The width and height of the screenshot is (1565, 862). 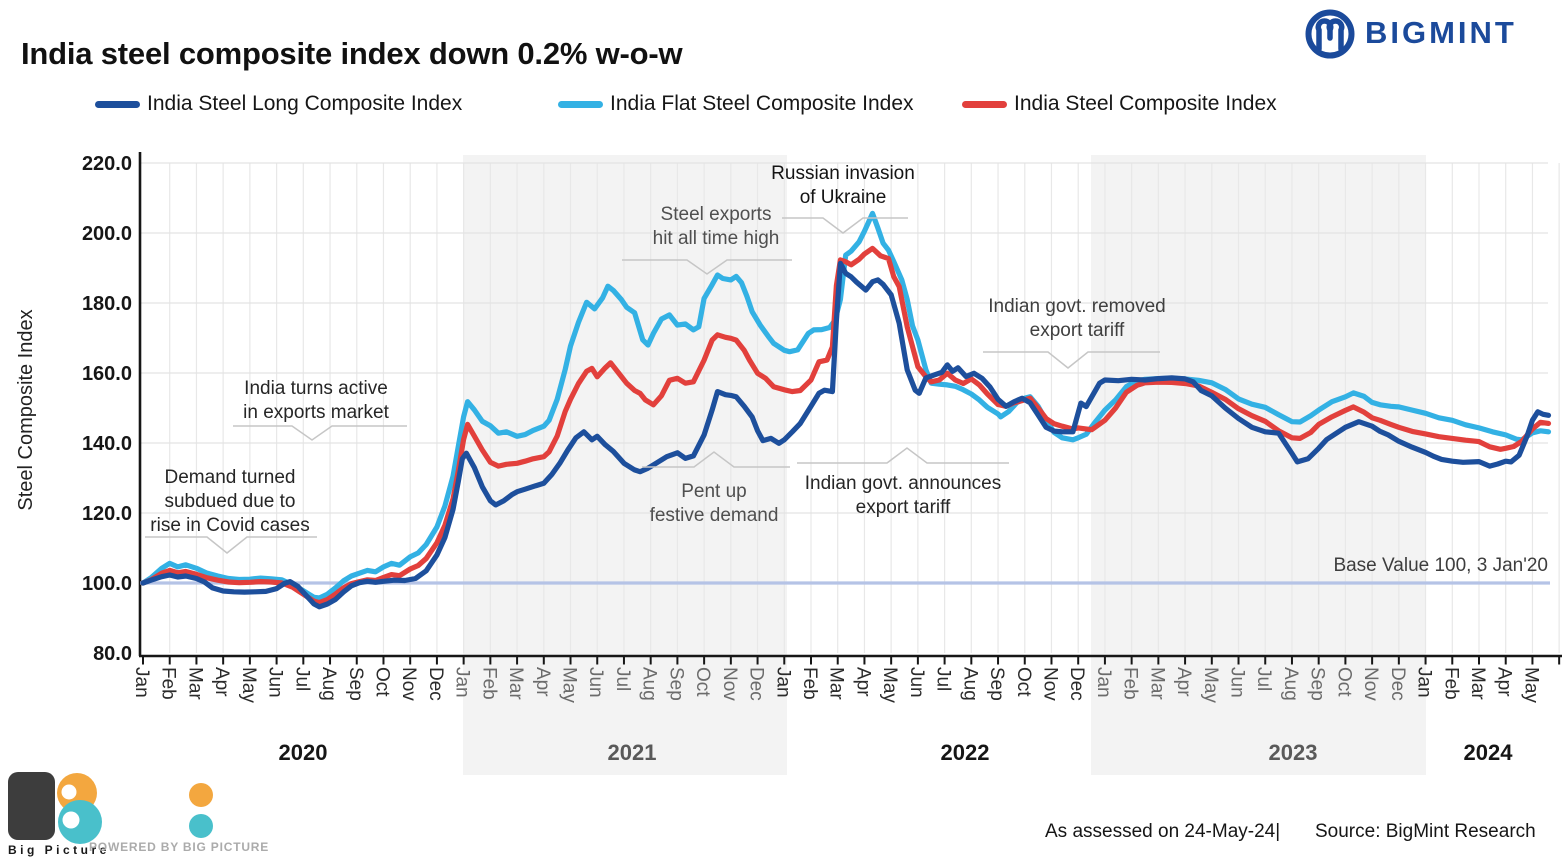 I want to click on y-tick-label: 120.0, so click(x=107, y=514).